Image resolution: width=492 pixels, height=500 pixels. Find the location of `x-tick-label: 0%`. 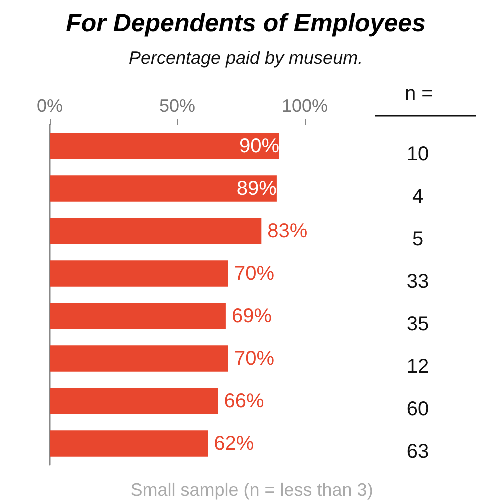

x-tick-label: 0% is located at coordinates (50, 106).